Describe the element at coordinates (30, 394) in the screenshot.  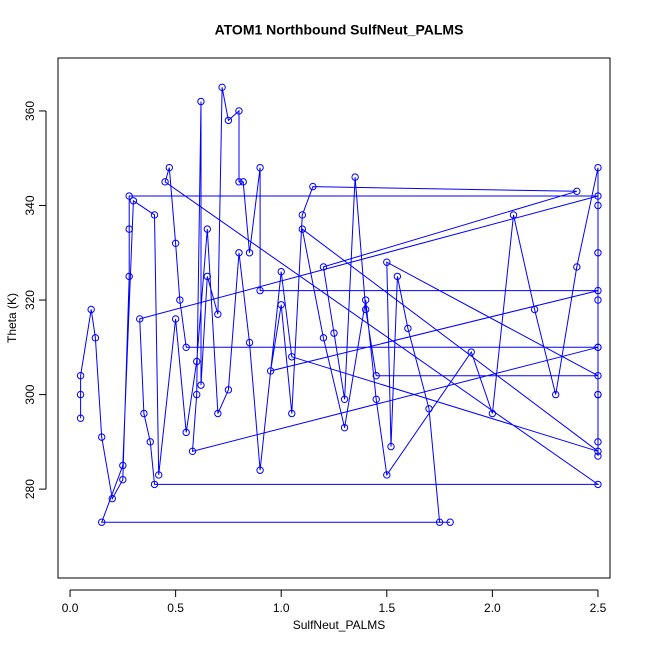
I see `y-tick-label: 300` at that location.